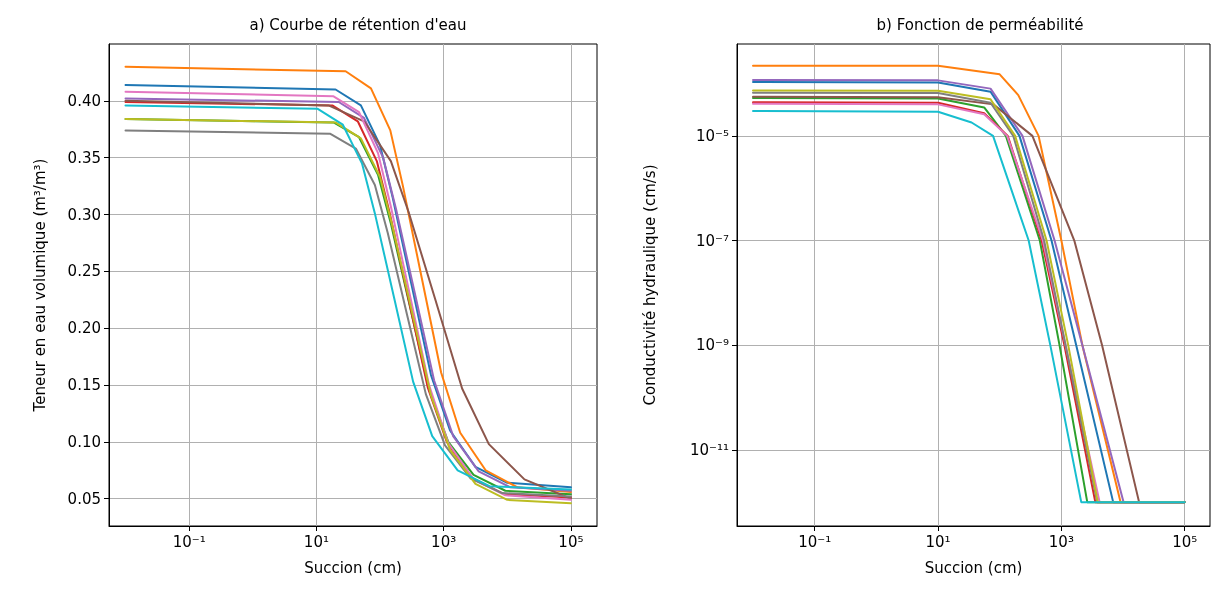  I want to click on y-tick-label: 0.25, so click(84, 271).